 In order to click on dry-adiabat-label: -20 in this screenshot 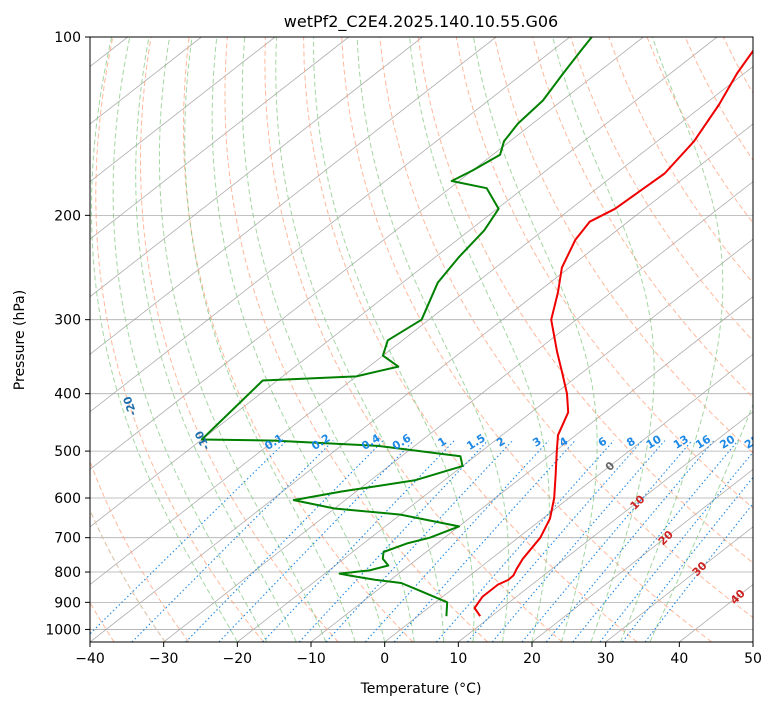, I will do `click(130, 405)`.